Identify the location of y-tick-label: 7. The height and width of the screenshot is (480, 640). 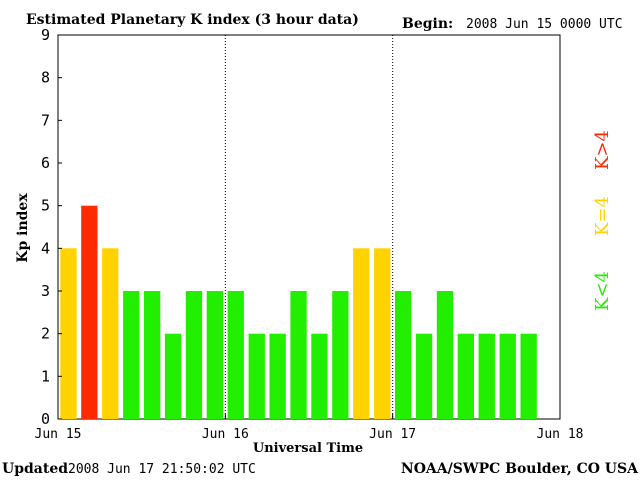
(45, 120).